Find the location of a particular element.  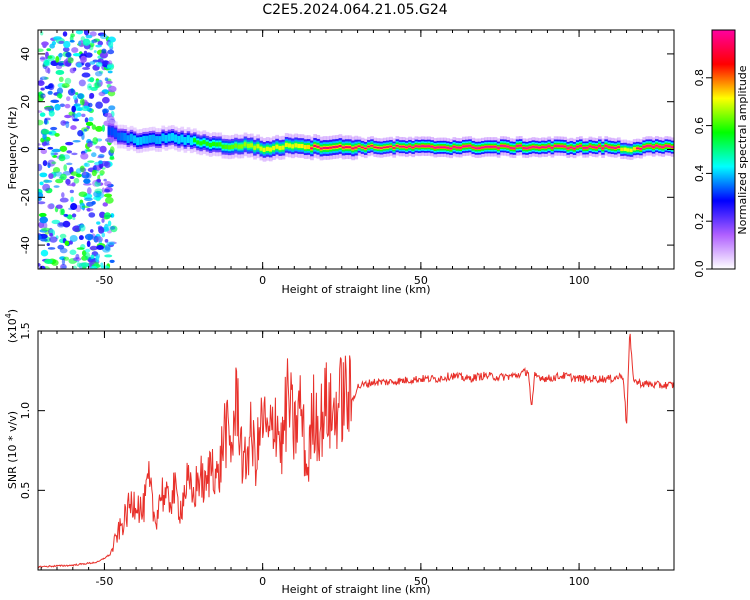

colorbar-ticks: 0.0 0.2 0.4 0.6 0.8 is located at coordinates (702, 173).